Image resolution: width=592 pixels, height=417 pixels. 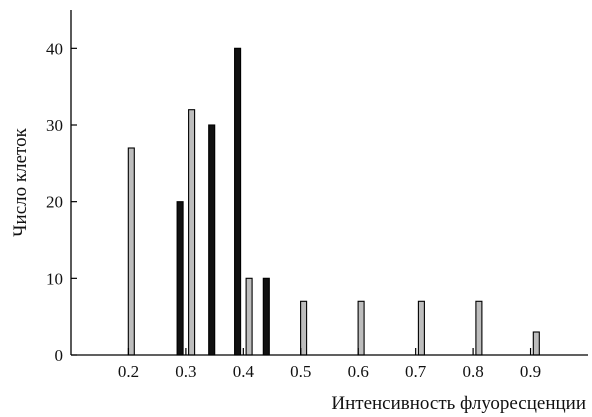 What do you see at coordinates (54, 278) in the screenshot?
I see `y-tick-label-1: 10` at bounding box center [54, 278].